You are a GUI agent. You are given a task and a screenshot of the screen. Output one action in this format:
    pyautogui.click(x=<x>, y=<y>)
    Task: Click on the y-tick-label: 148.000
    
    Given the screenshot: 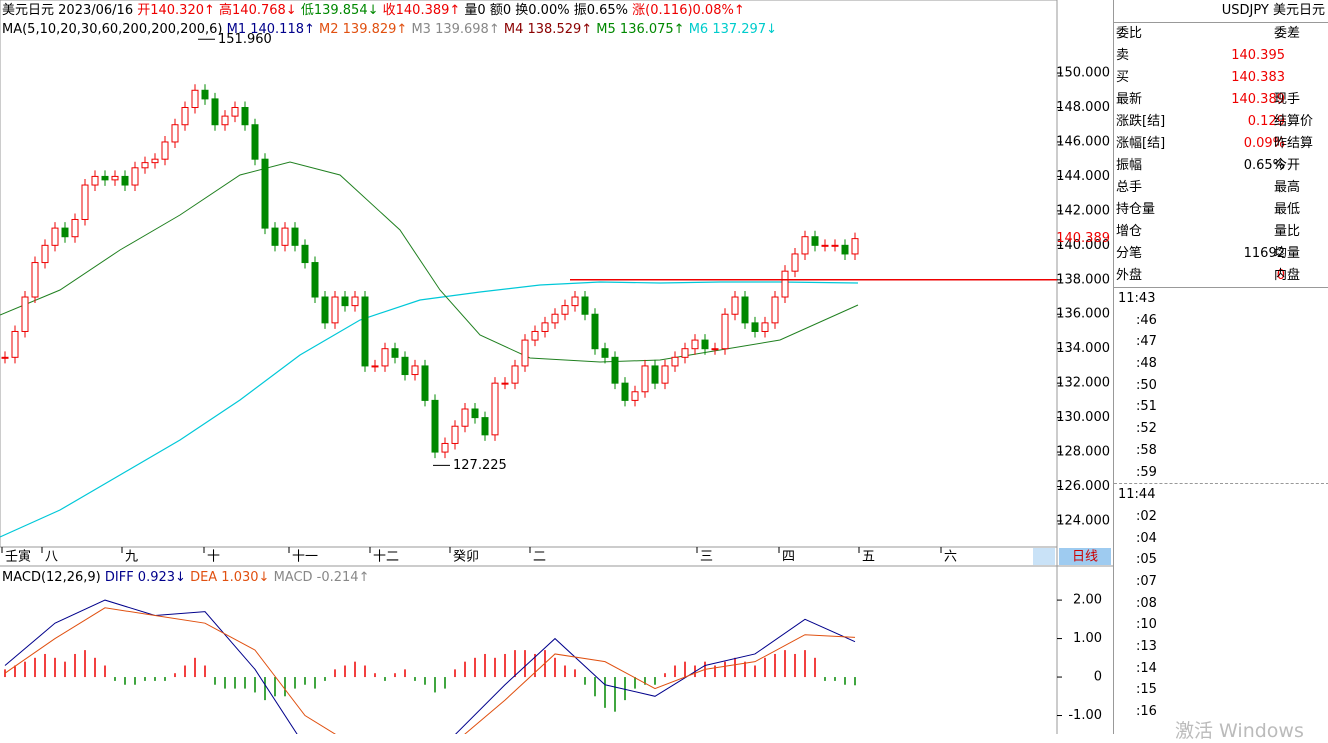 What is the action you would take?
    pyautogui.click(x=1083, y=107)
    